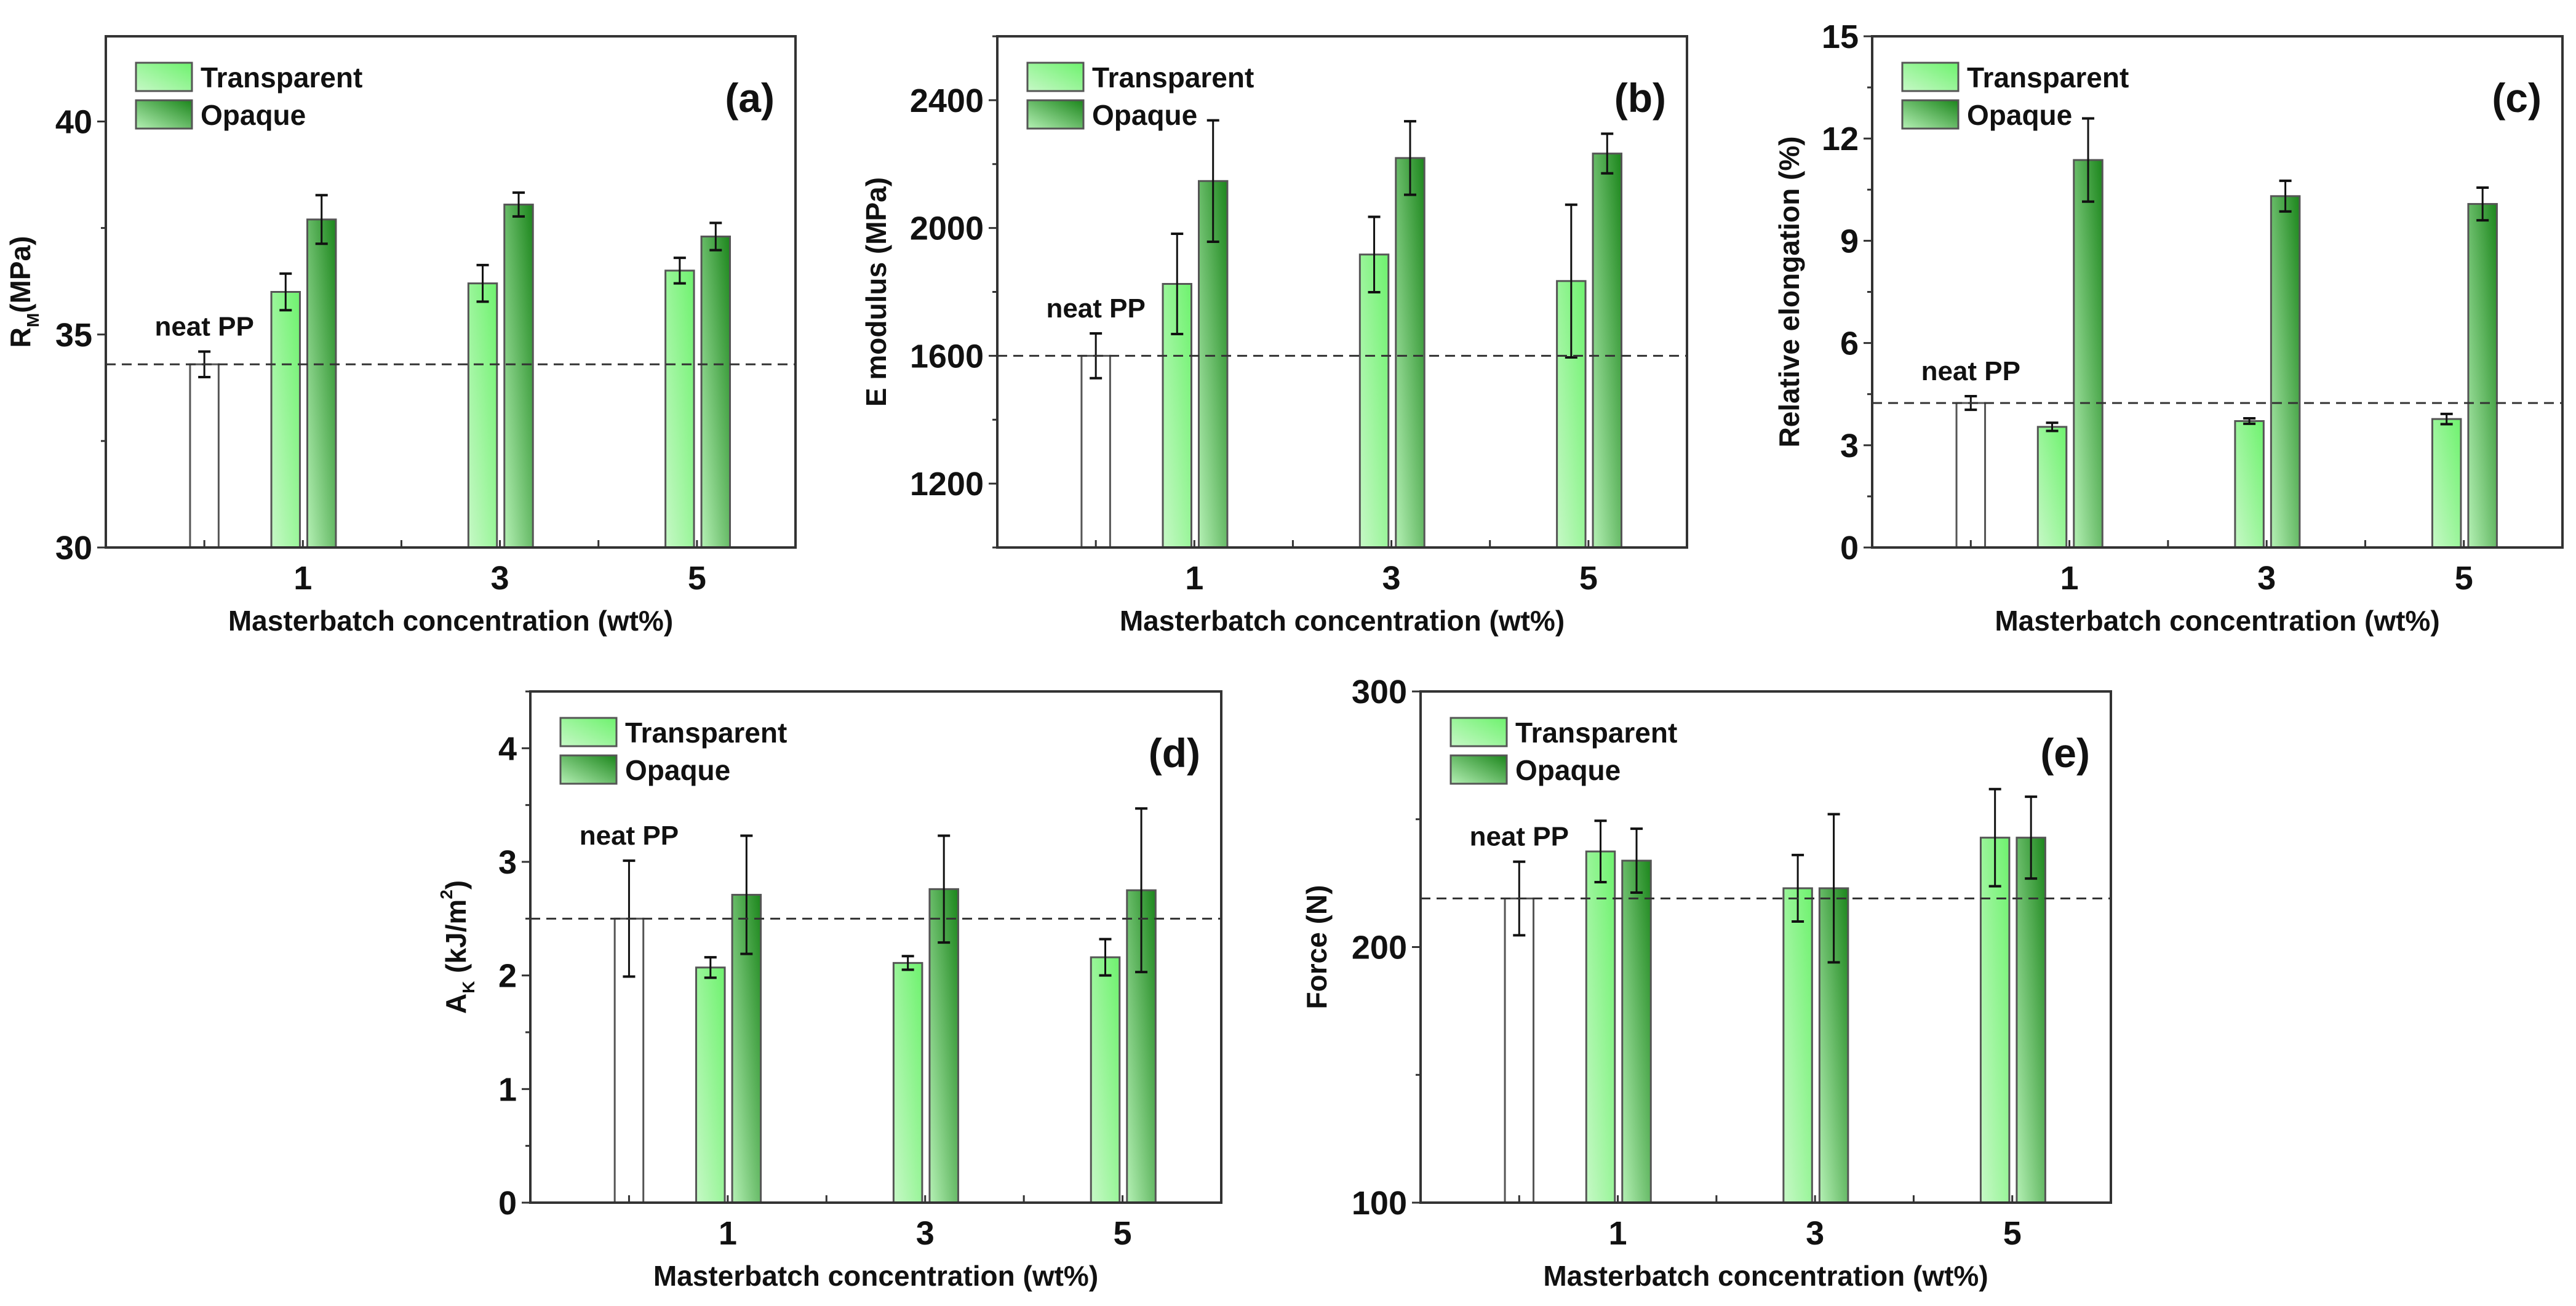 This screenshot has height=1306, width=2576. Describe the element at coordinates (73, 335) in the screenshot. I see `y-tick-label: 35` at that location.